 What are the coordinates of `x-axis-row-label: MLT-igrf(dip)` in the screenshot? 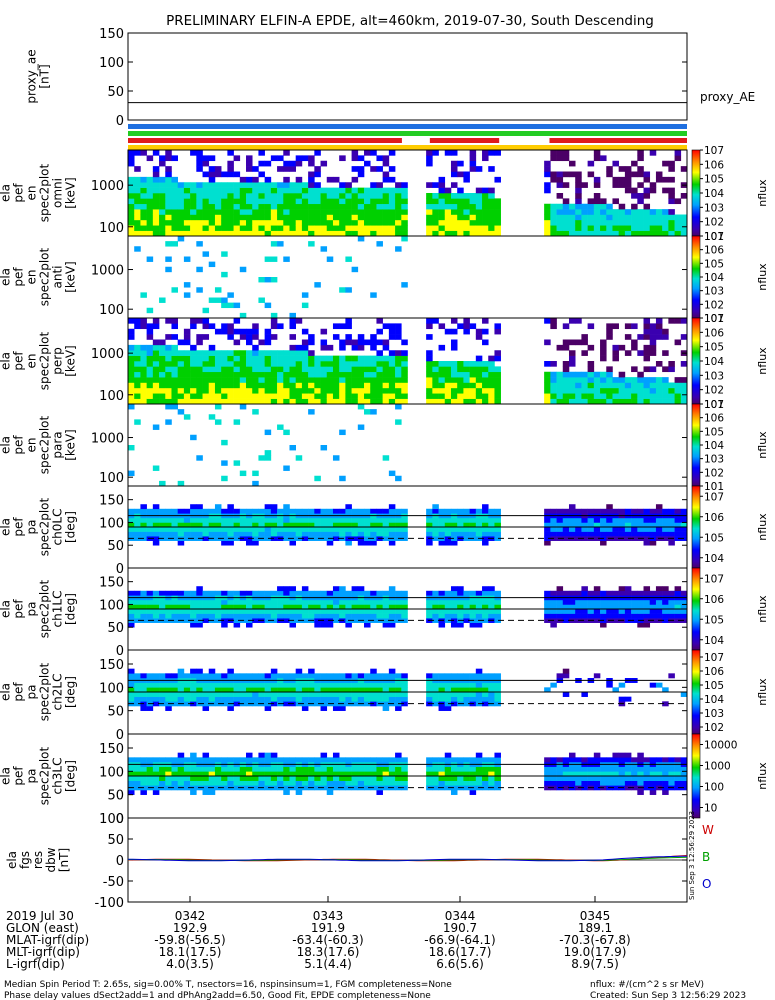 It's located at (43, 952).